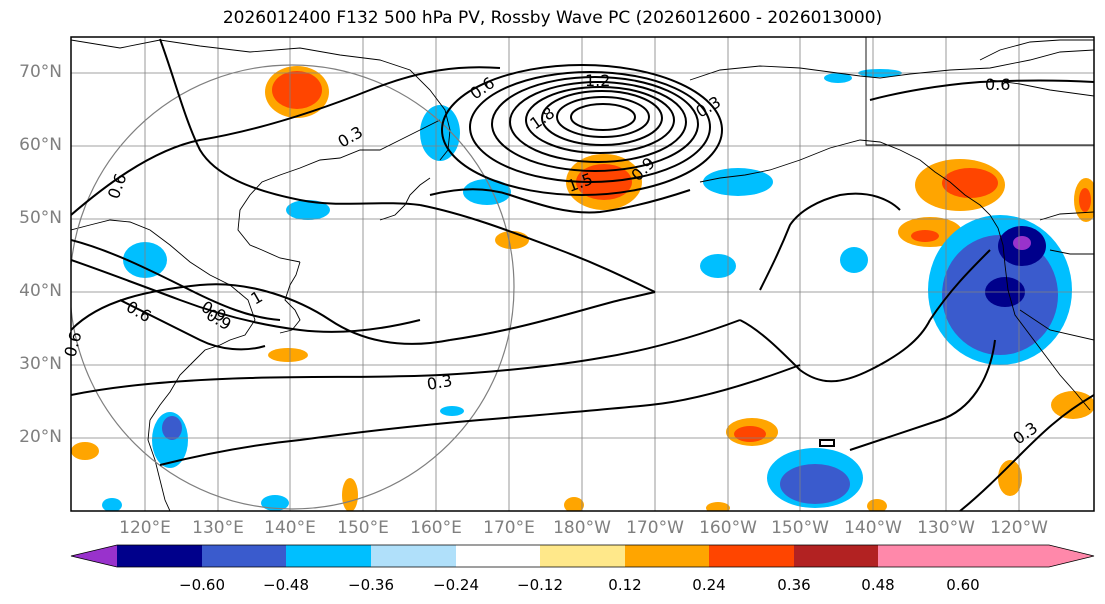 The height and width of the screenshot is (604, 1105). I want to click on colorbar-upper-extension, so click(1028, 556).